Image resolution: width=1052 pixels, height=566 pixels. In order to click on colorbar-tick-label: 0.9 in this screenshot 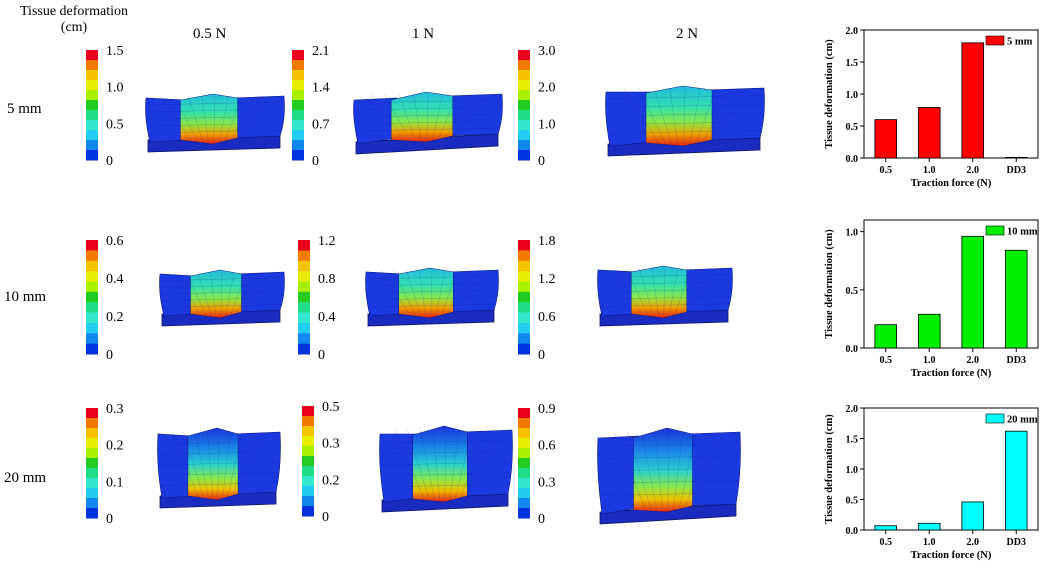, I will do `click(547, 410)`.